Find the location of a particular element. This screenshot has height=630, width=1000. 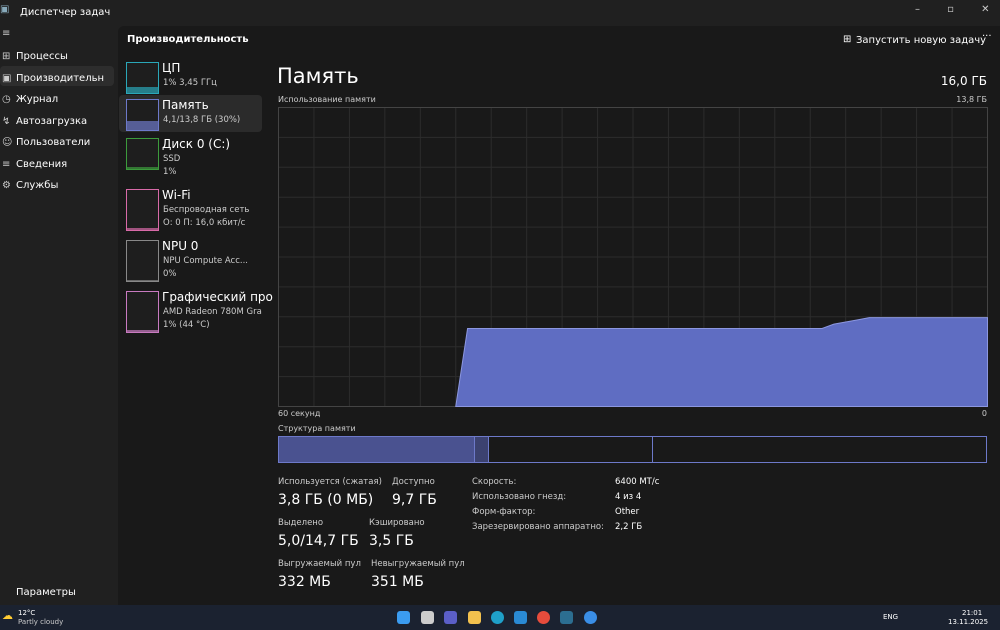

detail-label: Форм-фактор: is located at coordinates (504, 512).